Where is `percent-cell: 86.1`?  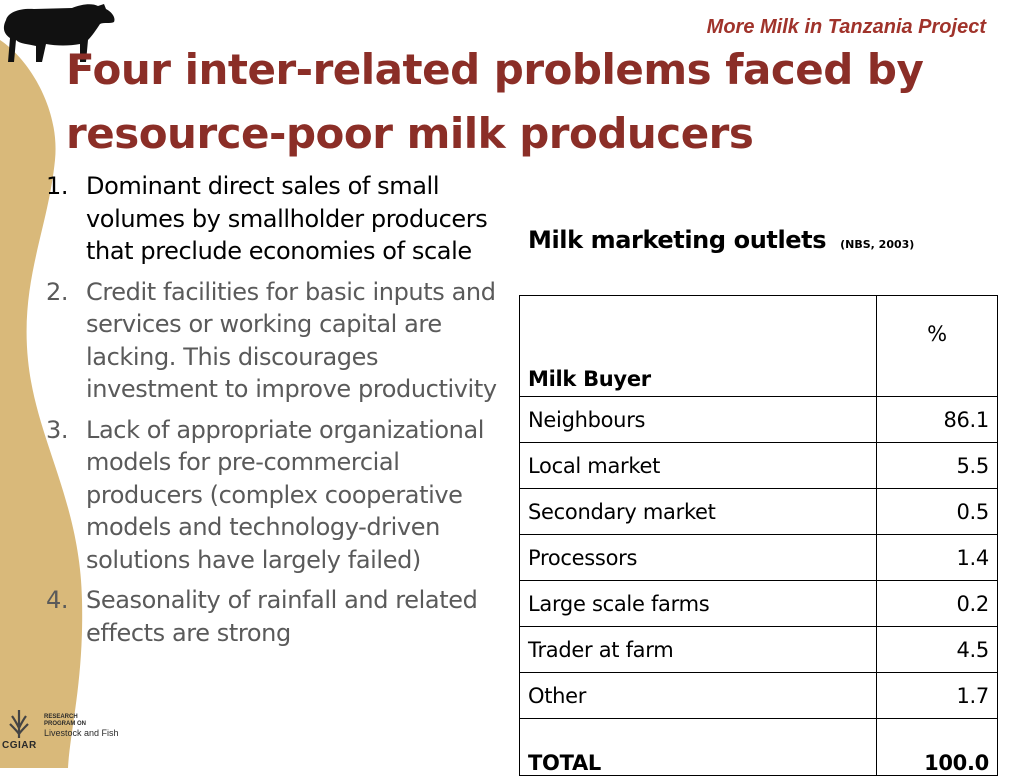
percent-cell: 86.1 is located at coordinates (937, 419).